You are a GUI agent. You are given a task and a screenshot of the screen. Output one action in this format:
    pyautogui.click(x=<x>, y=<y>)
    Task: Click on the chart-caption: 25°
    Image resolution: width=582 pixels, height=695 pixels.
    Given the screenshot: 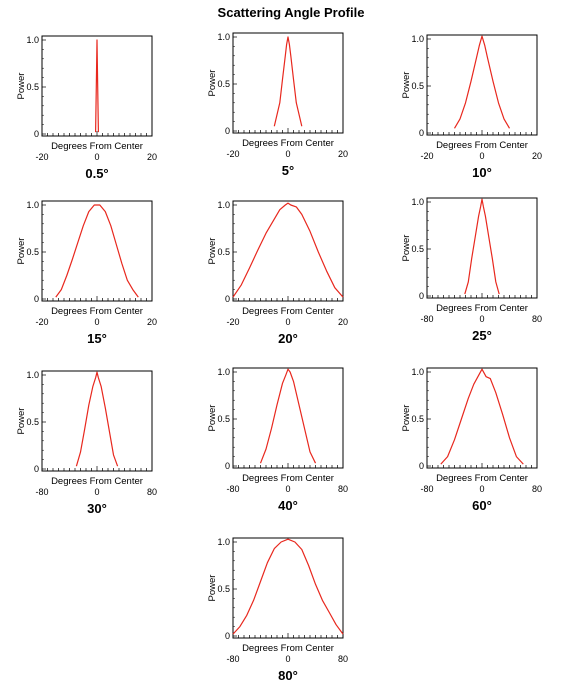 What is the action you would take?
    pyautogui.click(x=482, y=335)
    